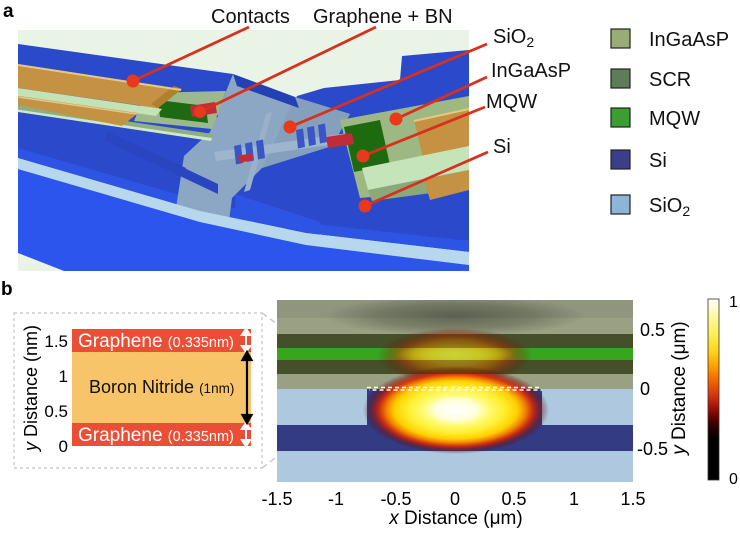 Image resolution: width=740 pixels, height=534 pixels. What do you see at coordinates (679, 388) in the screenshot?
I see `svg-text: y Distance (μm)` at bounding box center [679, 388].